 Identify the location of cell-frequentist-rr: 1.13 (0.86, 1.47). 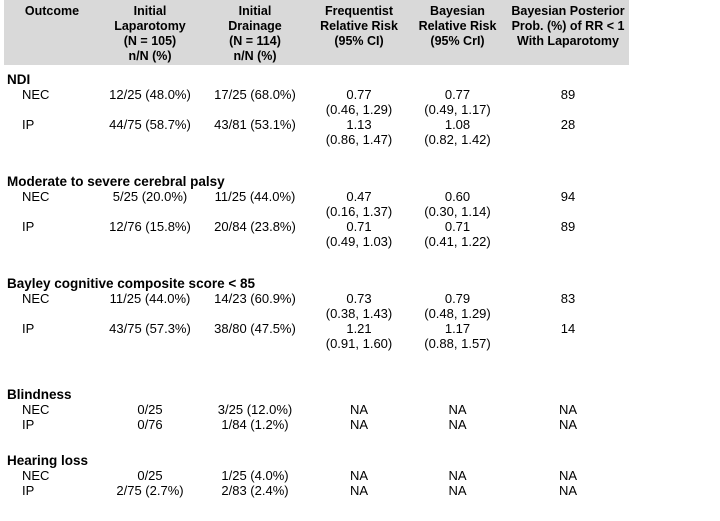
(359, 132).